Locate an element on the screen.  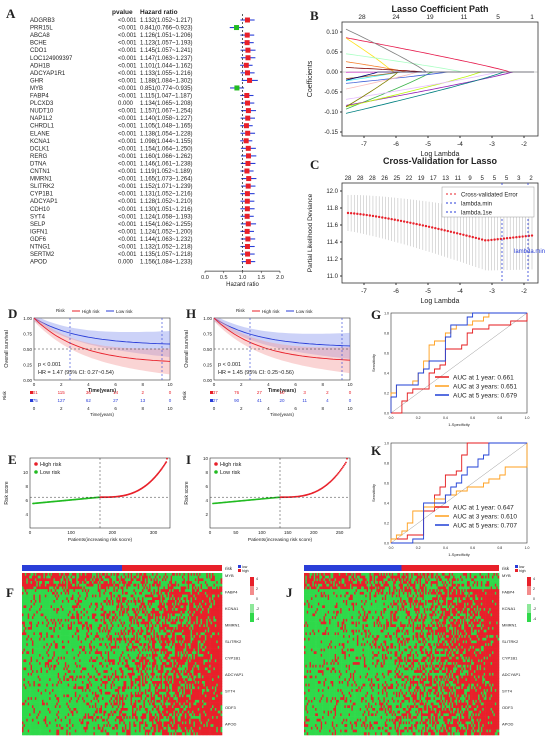
y-tick-label: 0.10 is located at coordinates (332, 33).